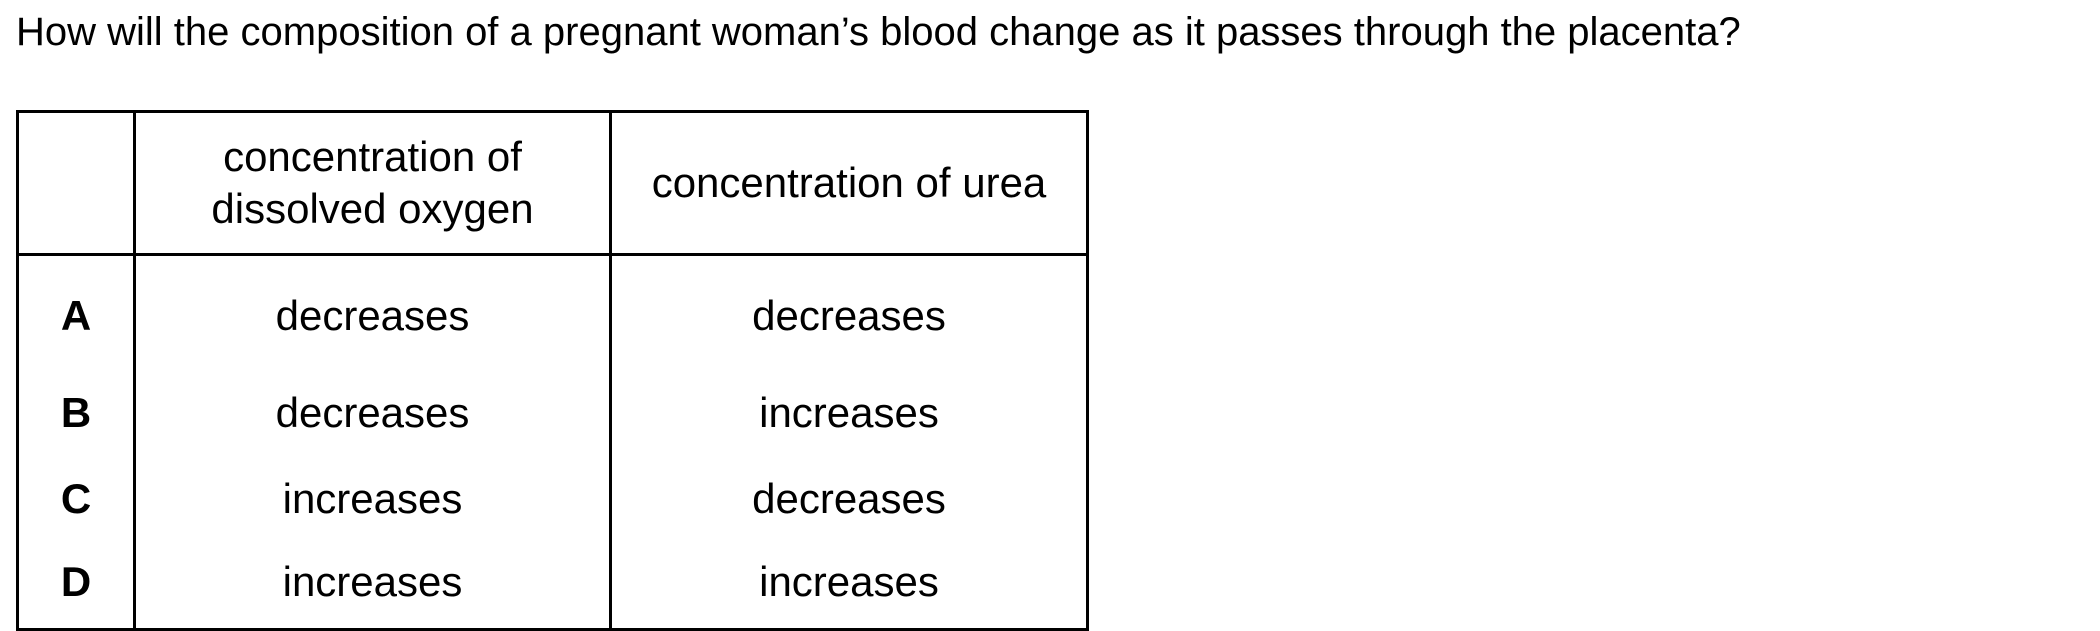 This screenshot has width=2100, height=631. I want to click on table-row: D increases increases, so click(553, 586).